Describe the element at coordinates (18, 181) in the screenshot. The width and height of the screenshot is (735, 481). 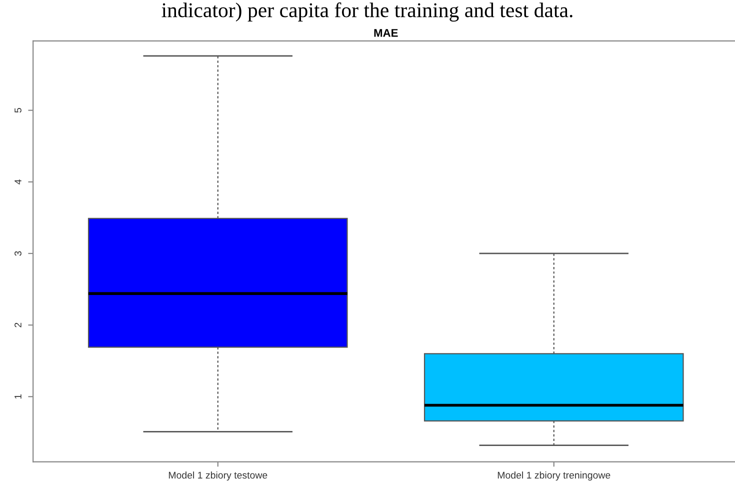
I see `y-tick-label: 4` at that location.